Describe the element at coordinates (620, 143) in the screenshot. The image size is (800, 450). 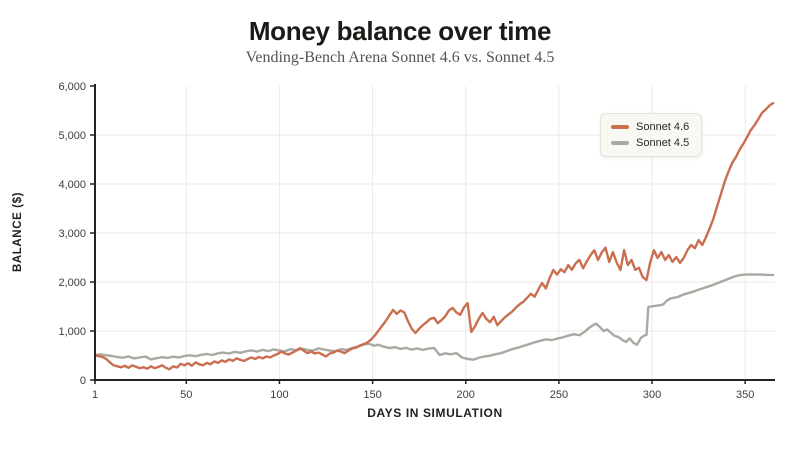
I see `legend-swatch-sonnet-4-5-icon` at that location.